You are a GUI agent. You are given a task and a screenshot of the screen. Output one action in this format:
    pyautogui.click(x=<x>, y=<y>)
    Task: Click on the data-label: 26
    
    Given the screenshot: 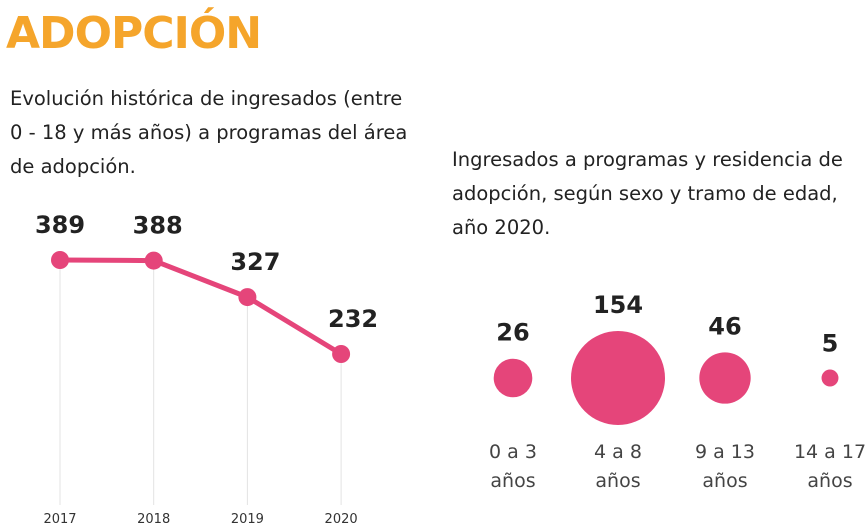 What is the action you would take?
    pyautogui.click(x=512, y=333)
    